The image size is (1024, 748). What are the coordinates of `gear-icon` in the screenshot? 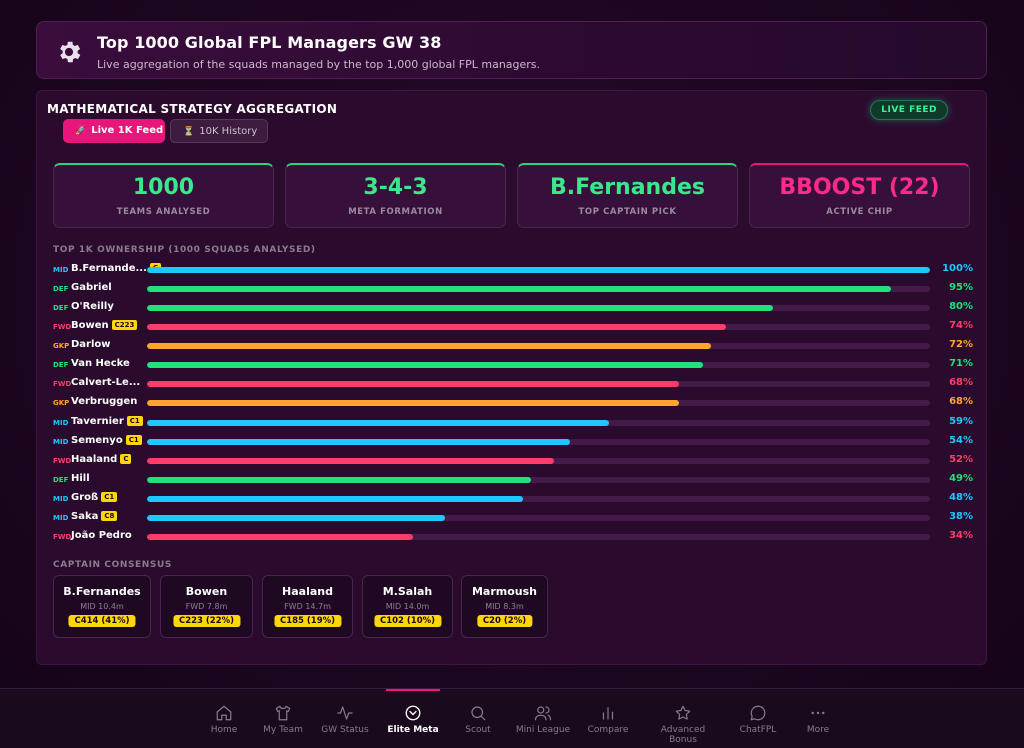 It's located at (70, 52).